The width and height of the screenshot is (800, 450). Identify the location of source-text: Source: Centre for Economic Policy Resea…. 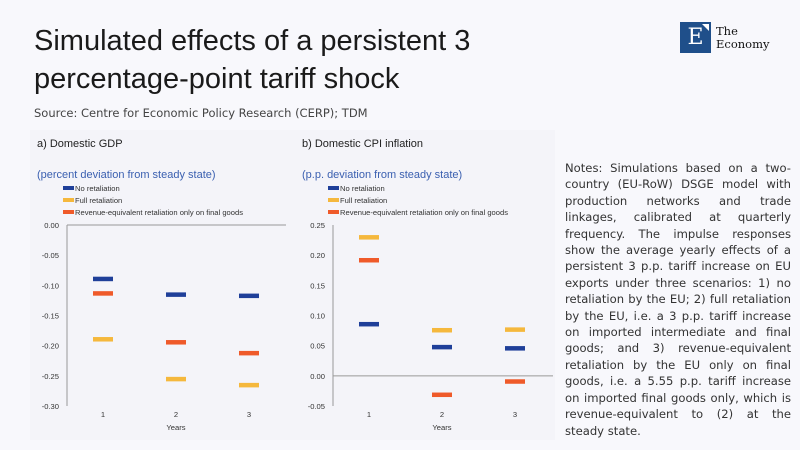
(201, 113).